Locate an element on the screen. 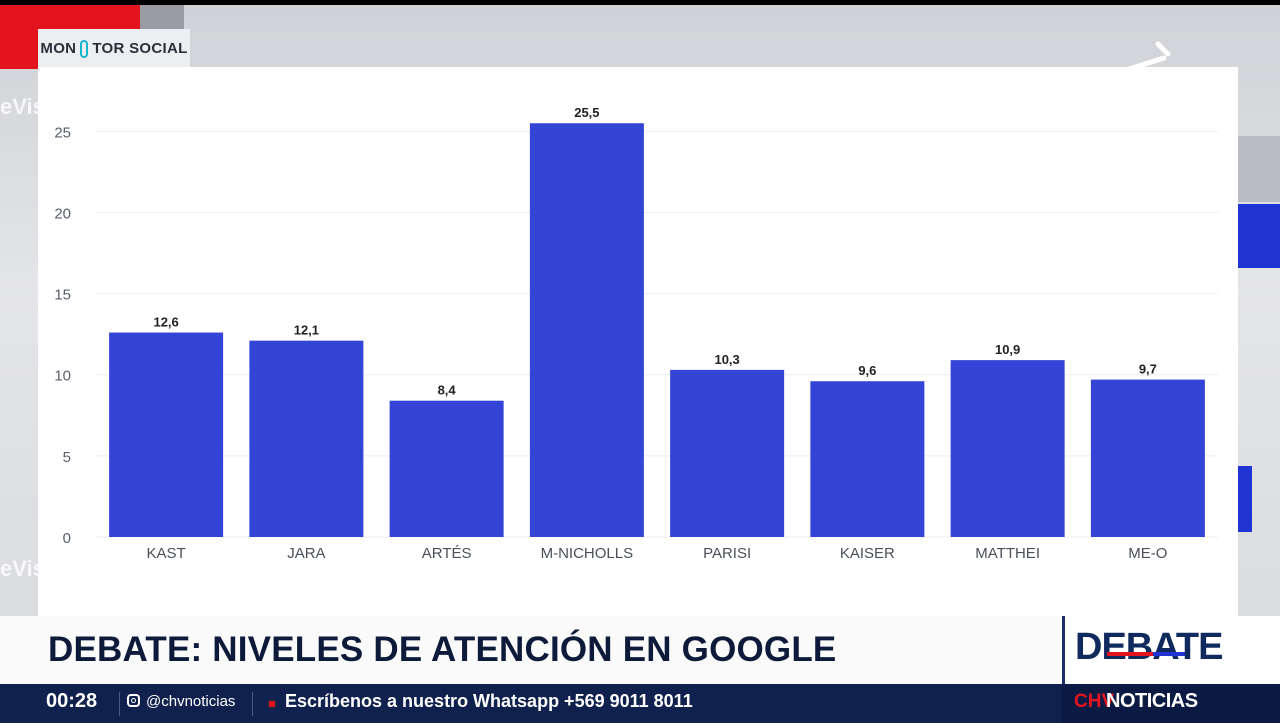  debate-logo-blue-stripe is located at coordinates (1169, 654).